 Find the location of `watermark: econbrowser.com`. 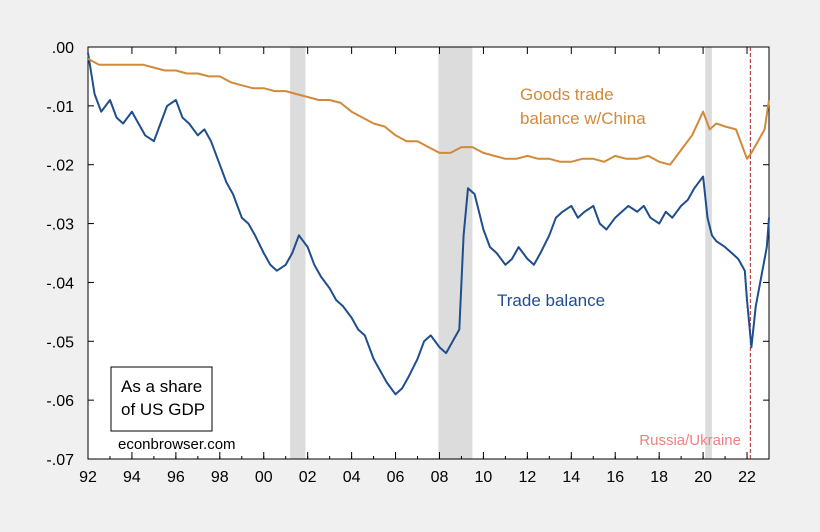

watermark: econbrowser.com is located at coordinates (177, 444).